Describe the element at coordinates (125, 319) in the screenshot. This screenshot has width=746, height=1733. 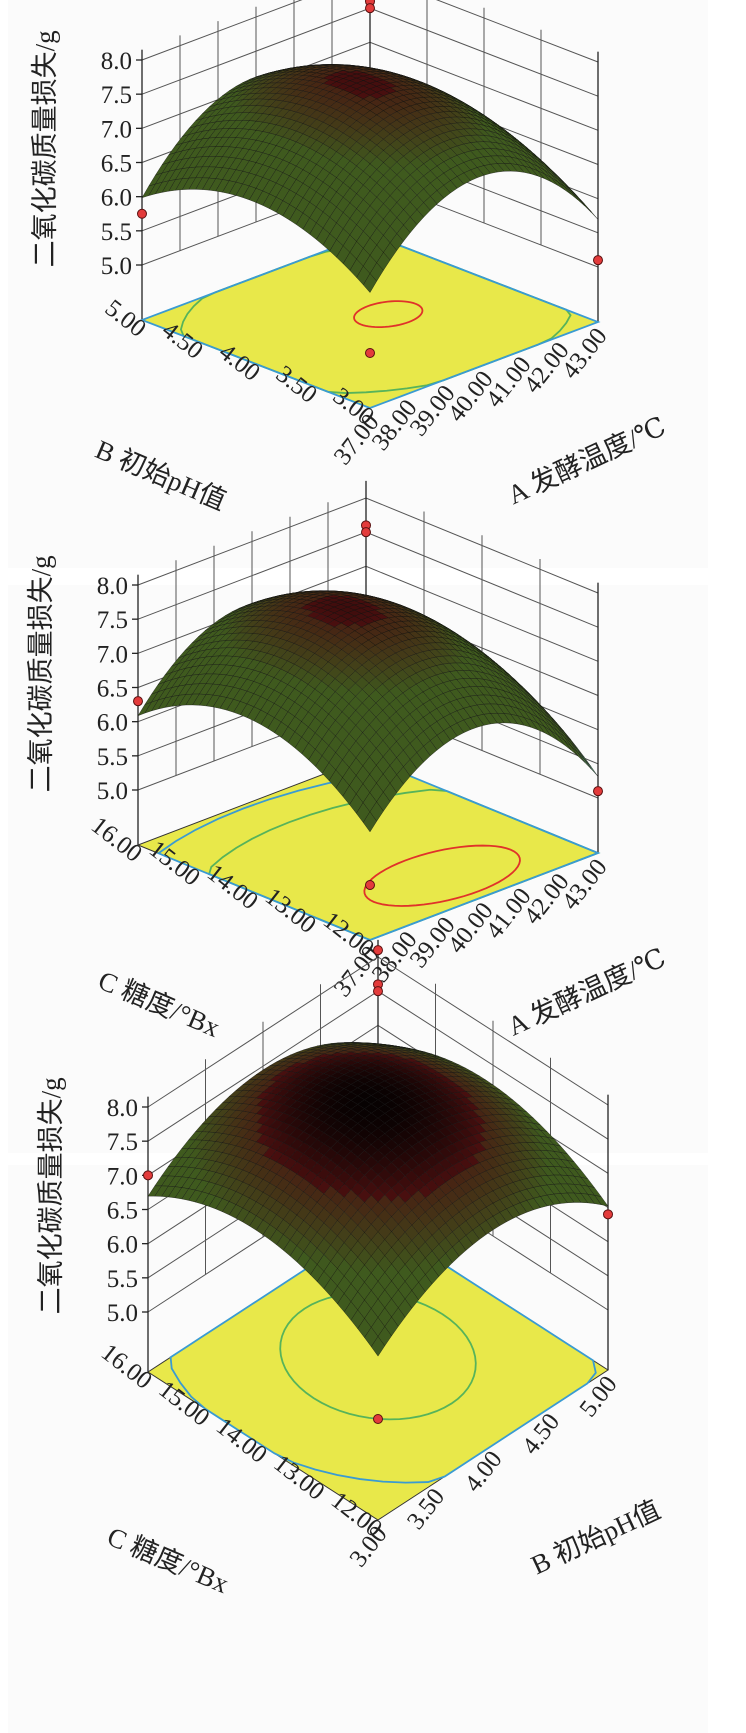
I see `left-axis-tick-label: 5.00` at that location.